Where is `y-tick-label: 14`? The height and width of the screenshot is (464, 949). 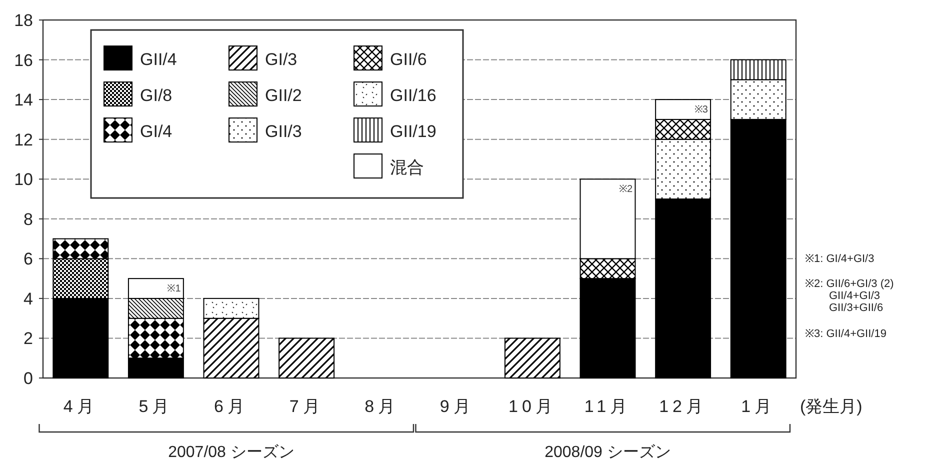 y-tick-label: 14 is located at coordinates (23, 100).